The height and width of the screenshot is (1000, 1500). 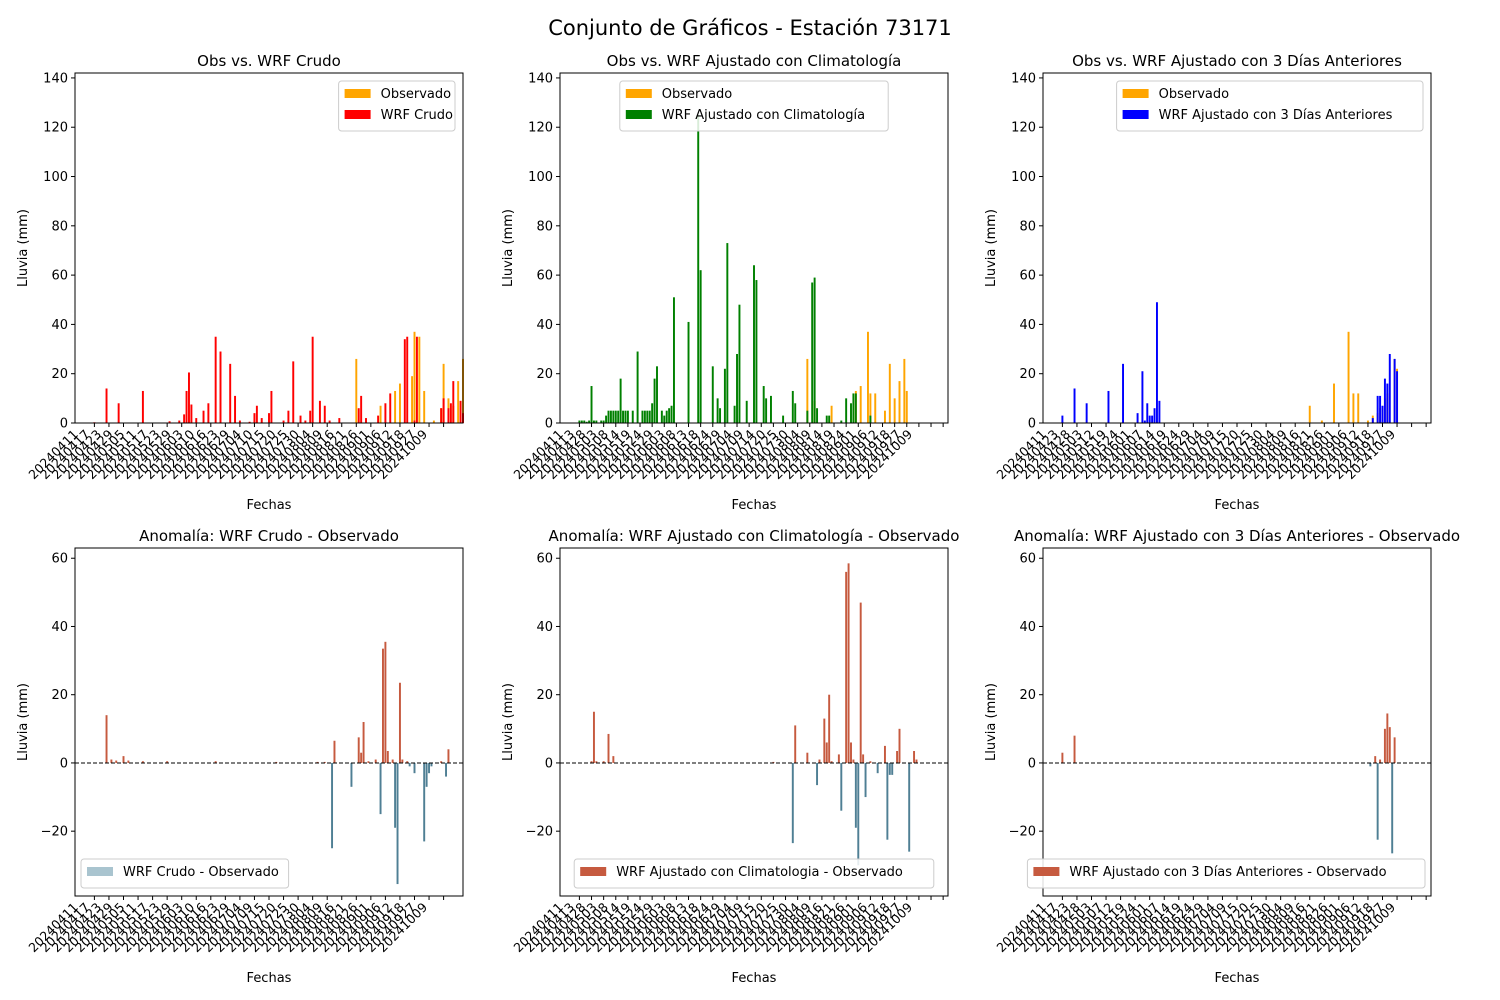 I want to click on legend-swatch, so click(x=357, y=93).